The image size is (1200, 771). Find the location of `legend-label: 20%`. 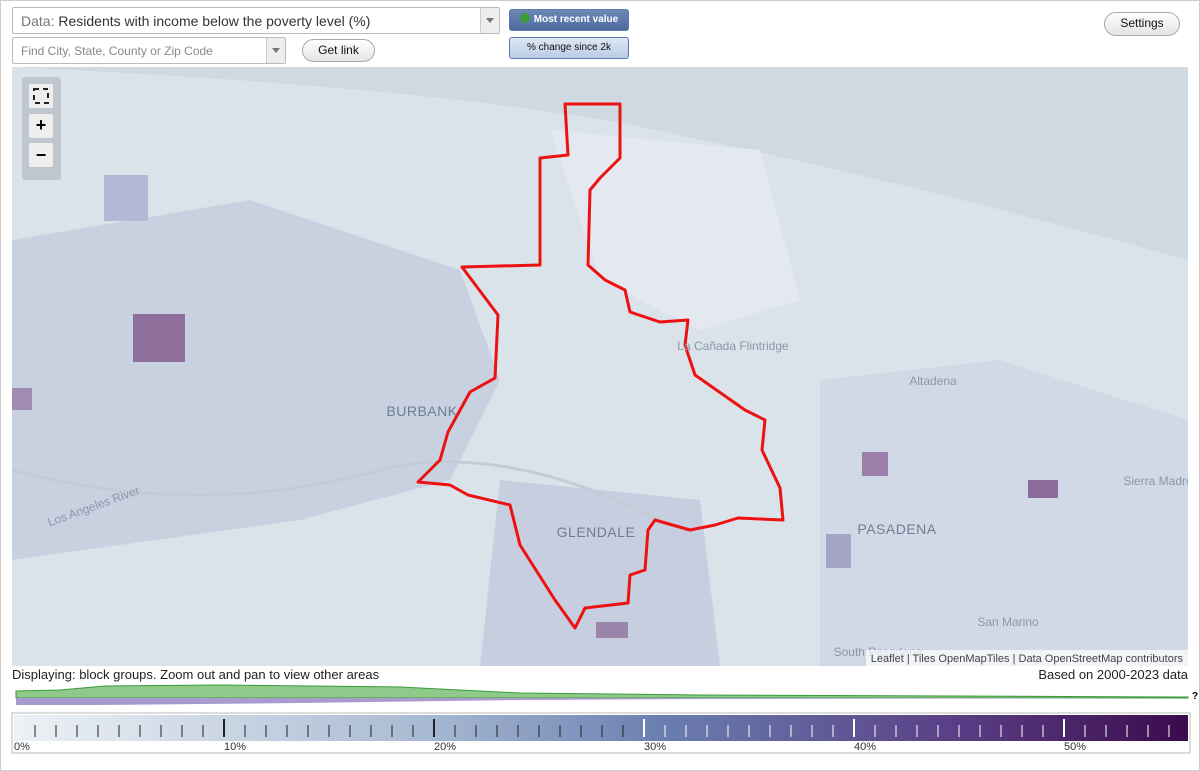

legend-label: 20% is located at coordinates (445, 747).